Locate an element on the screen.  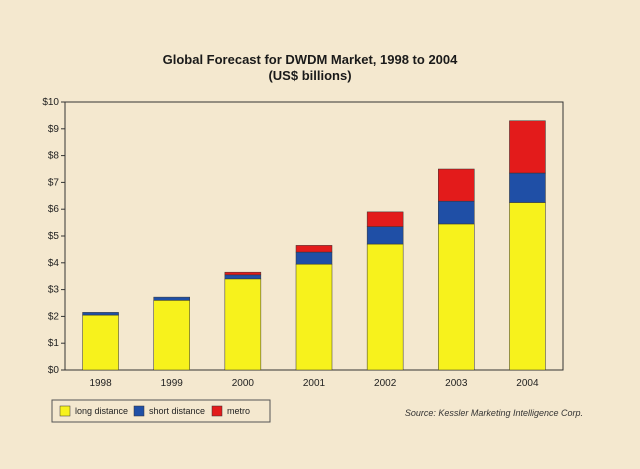
bar-short-distance-2000 is located at coordinates (243, 277).